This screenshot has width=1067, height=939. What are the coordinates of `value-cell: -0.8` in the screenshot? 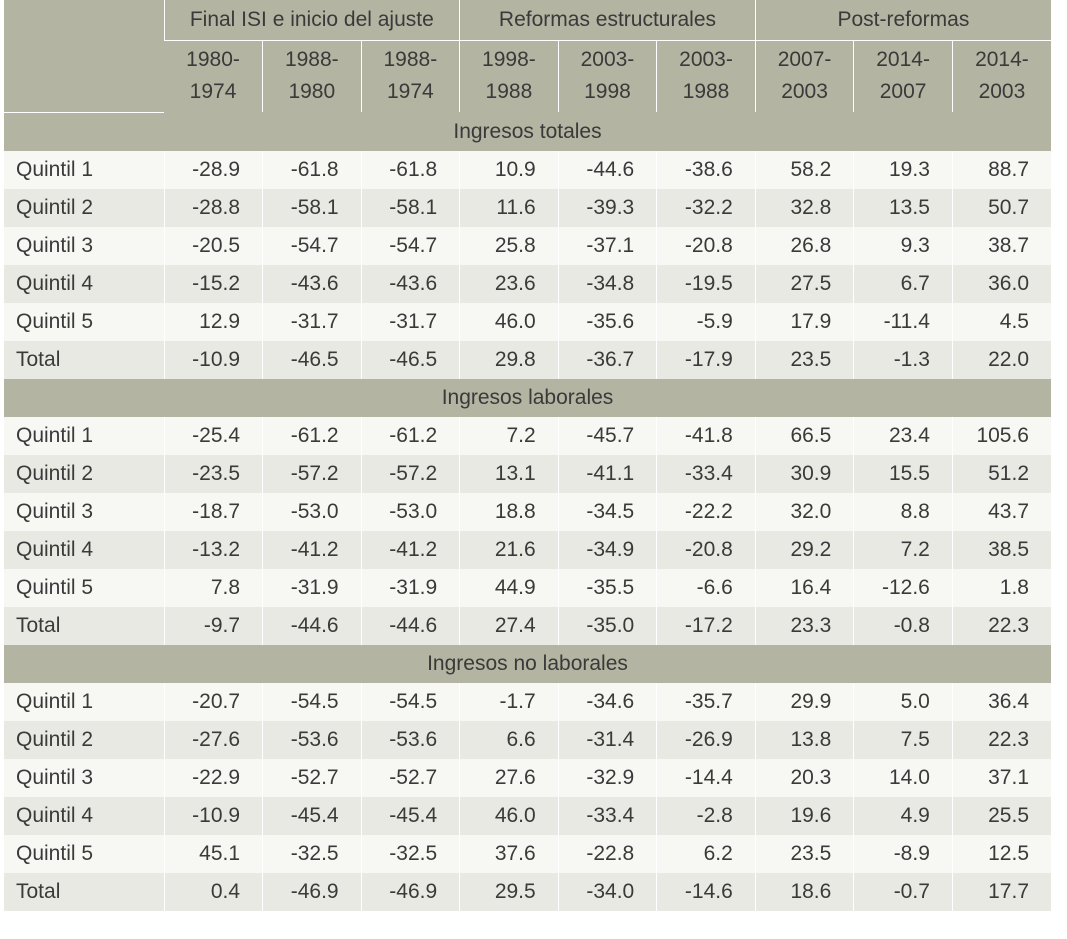 It's located at (903, 625).